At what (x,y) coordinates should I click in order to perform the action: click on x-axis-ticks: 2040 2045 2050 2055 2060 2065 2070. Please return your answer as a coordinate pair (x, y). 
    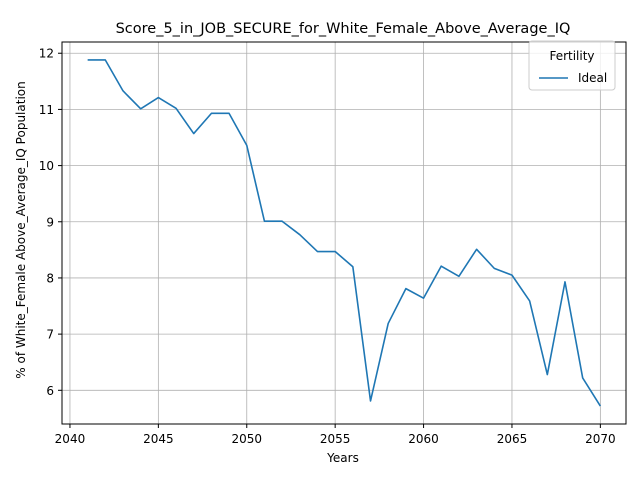
    Looking at the image, I should click on (335, 435).